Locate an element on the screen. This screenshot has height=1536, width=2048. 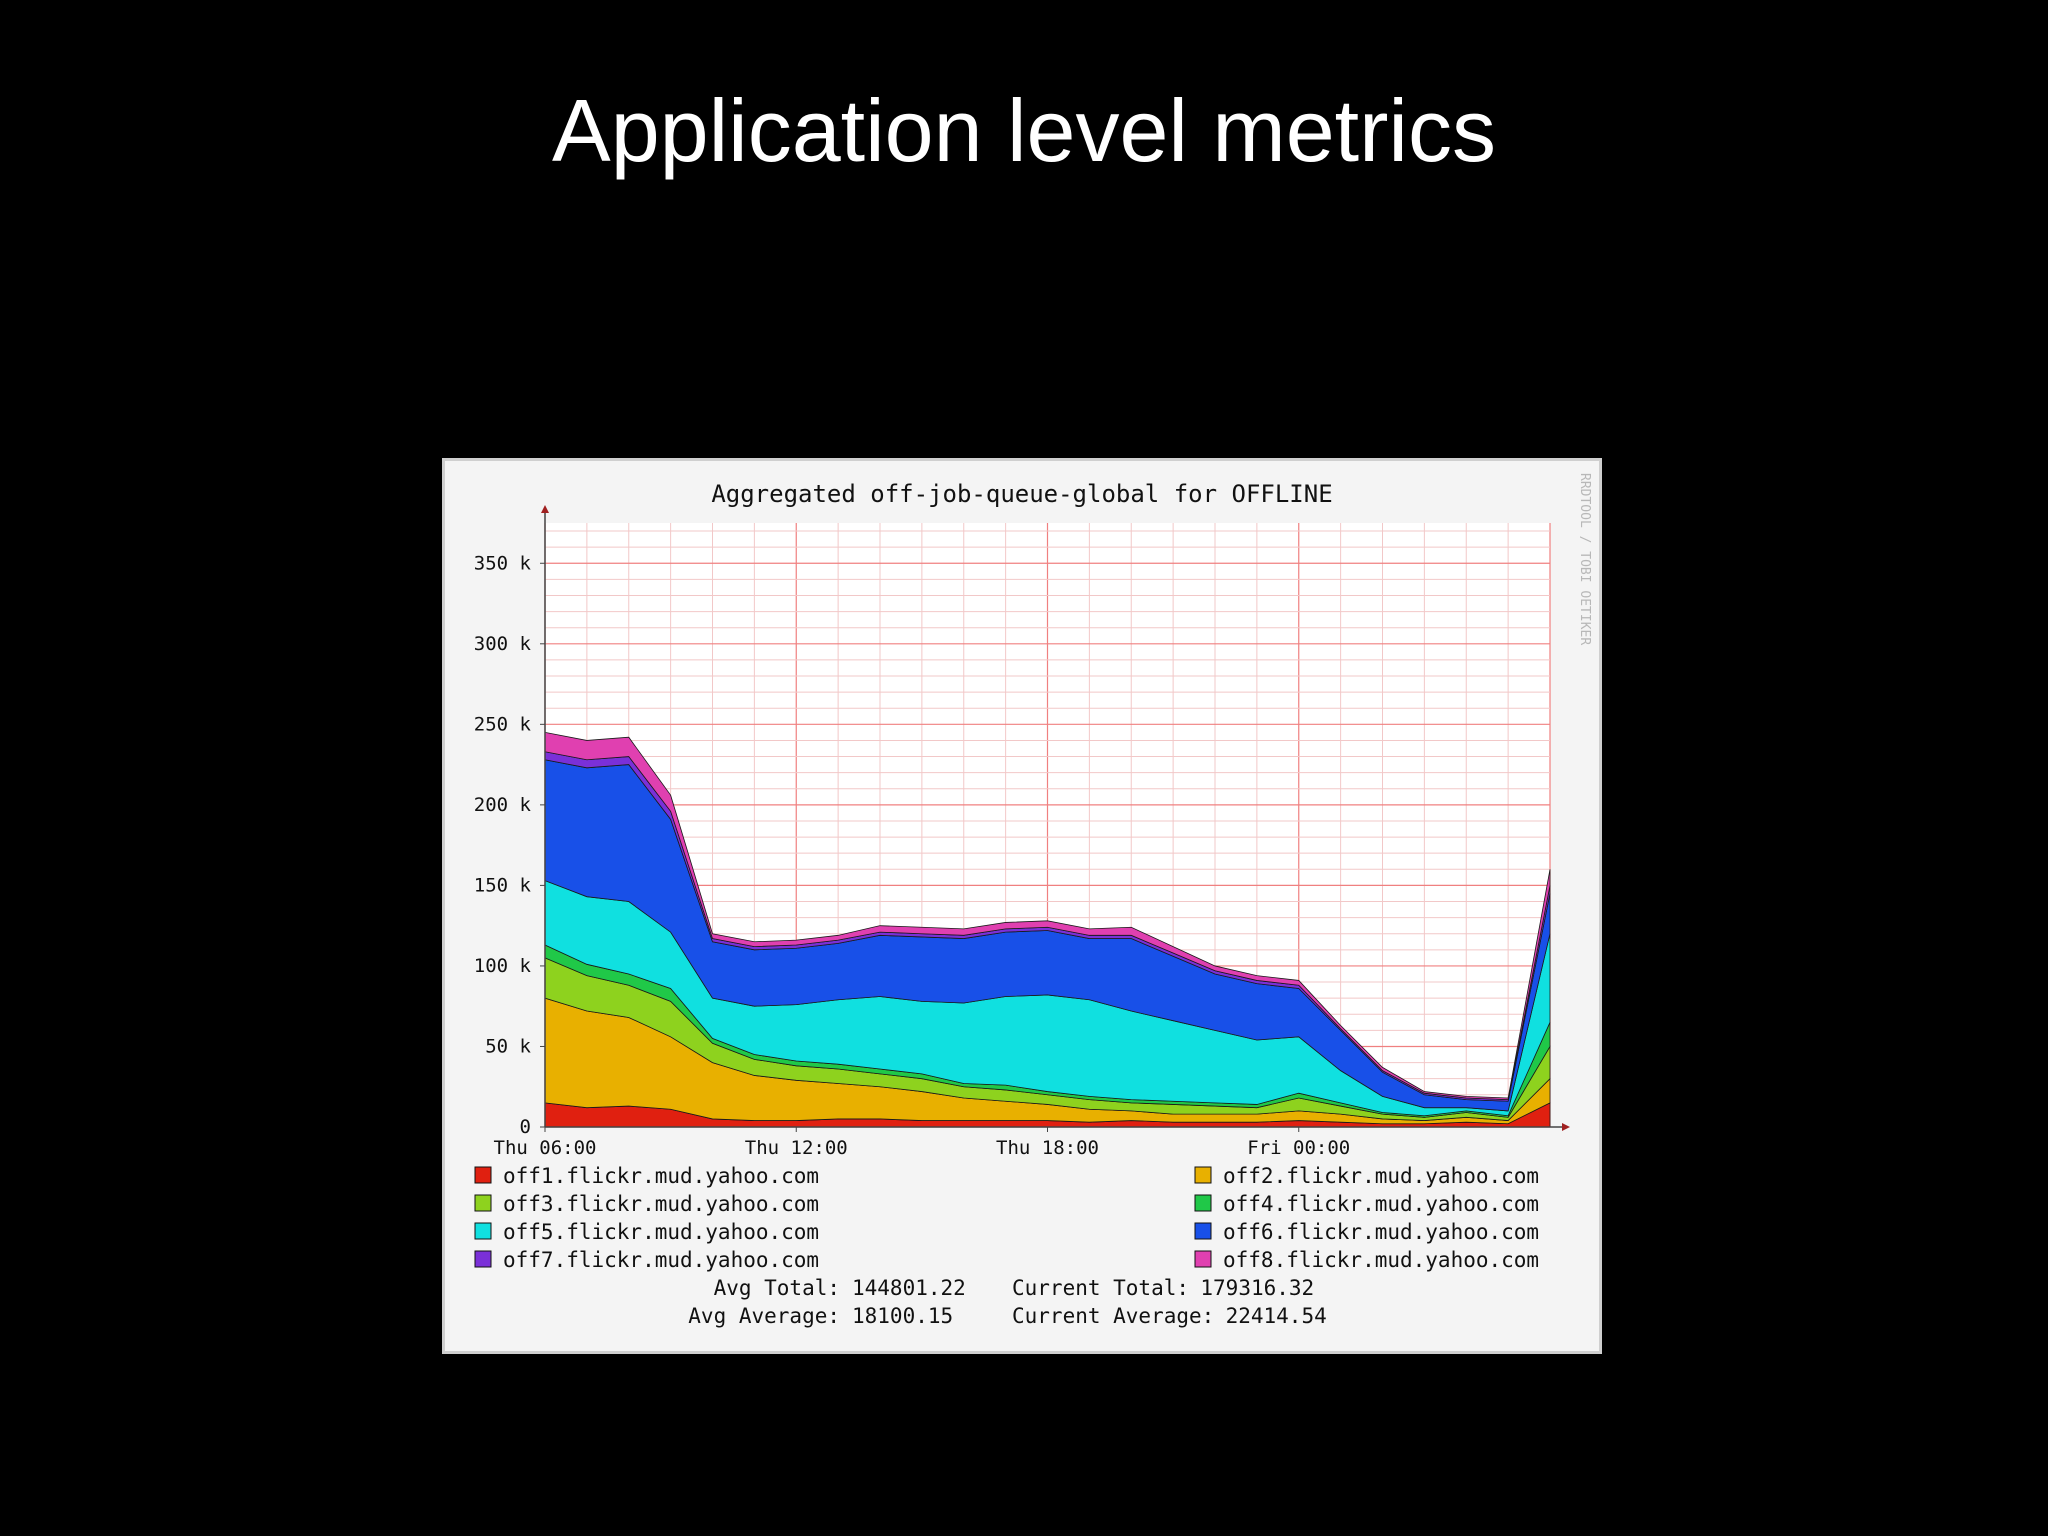
y-tick-label: 300 k is located at coordinates (503, 644).